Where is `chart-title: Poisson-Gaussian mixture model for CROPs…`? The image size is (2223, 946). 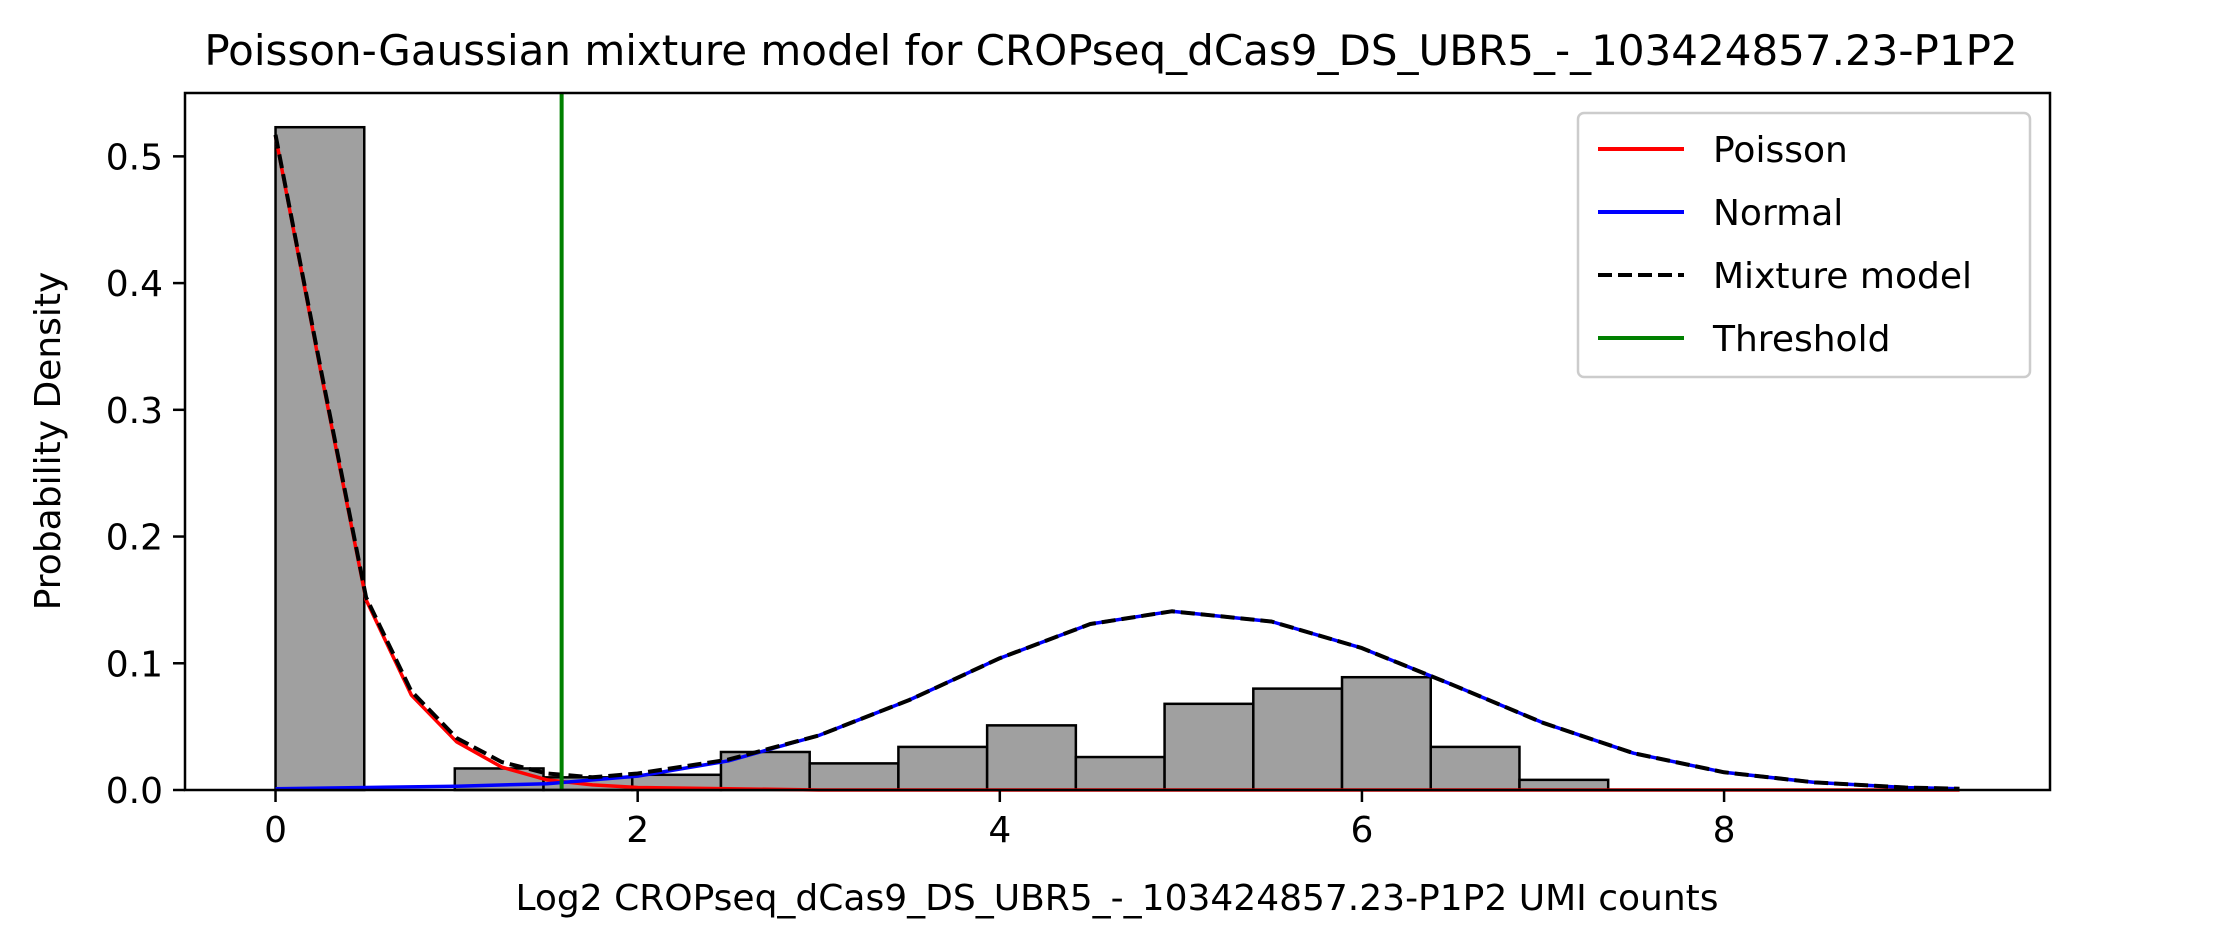 chart-title: Poisson-Gaussian mixture model for CROPs… is located at coordinates (1110, 50).